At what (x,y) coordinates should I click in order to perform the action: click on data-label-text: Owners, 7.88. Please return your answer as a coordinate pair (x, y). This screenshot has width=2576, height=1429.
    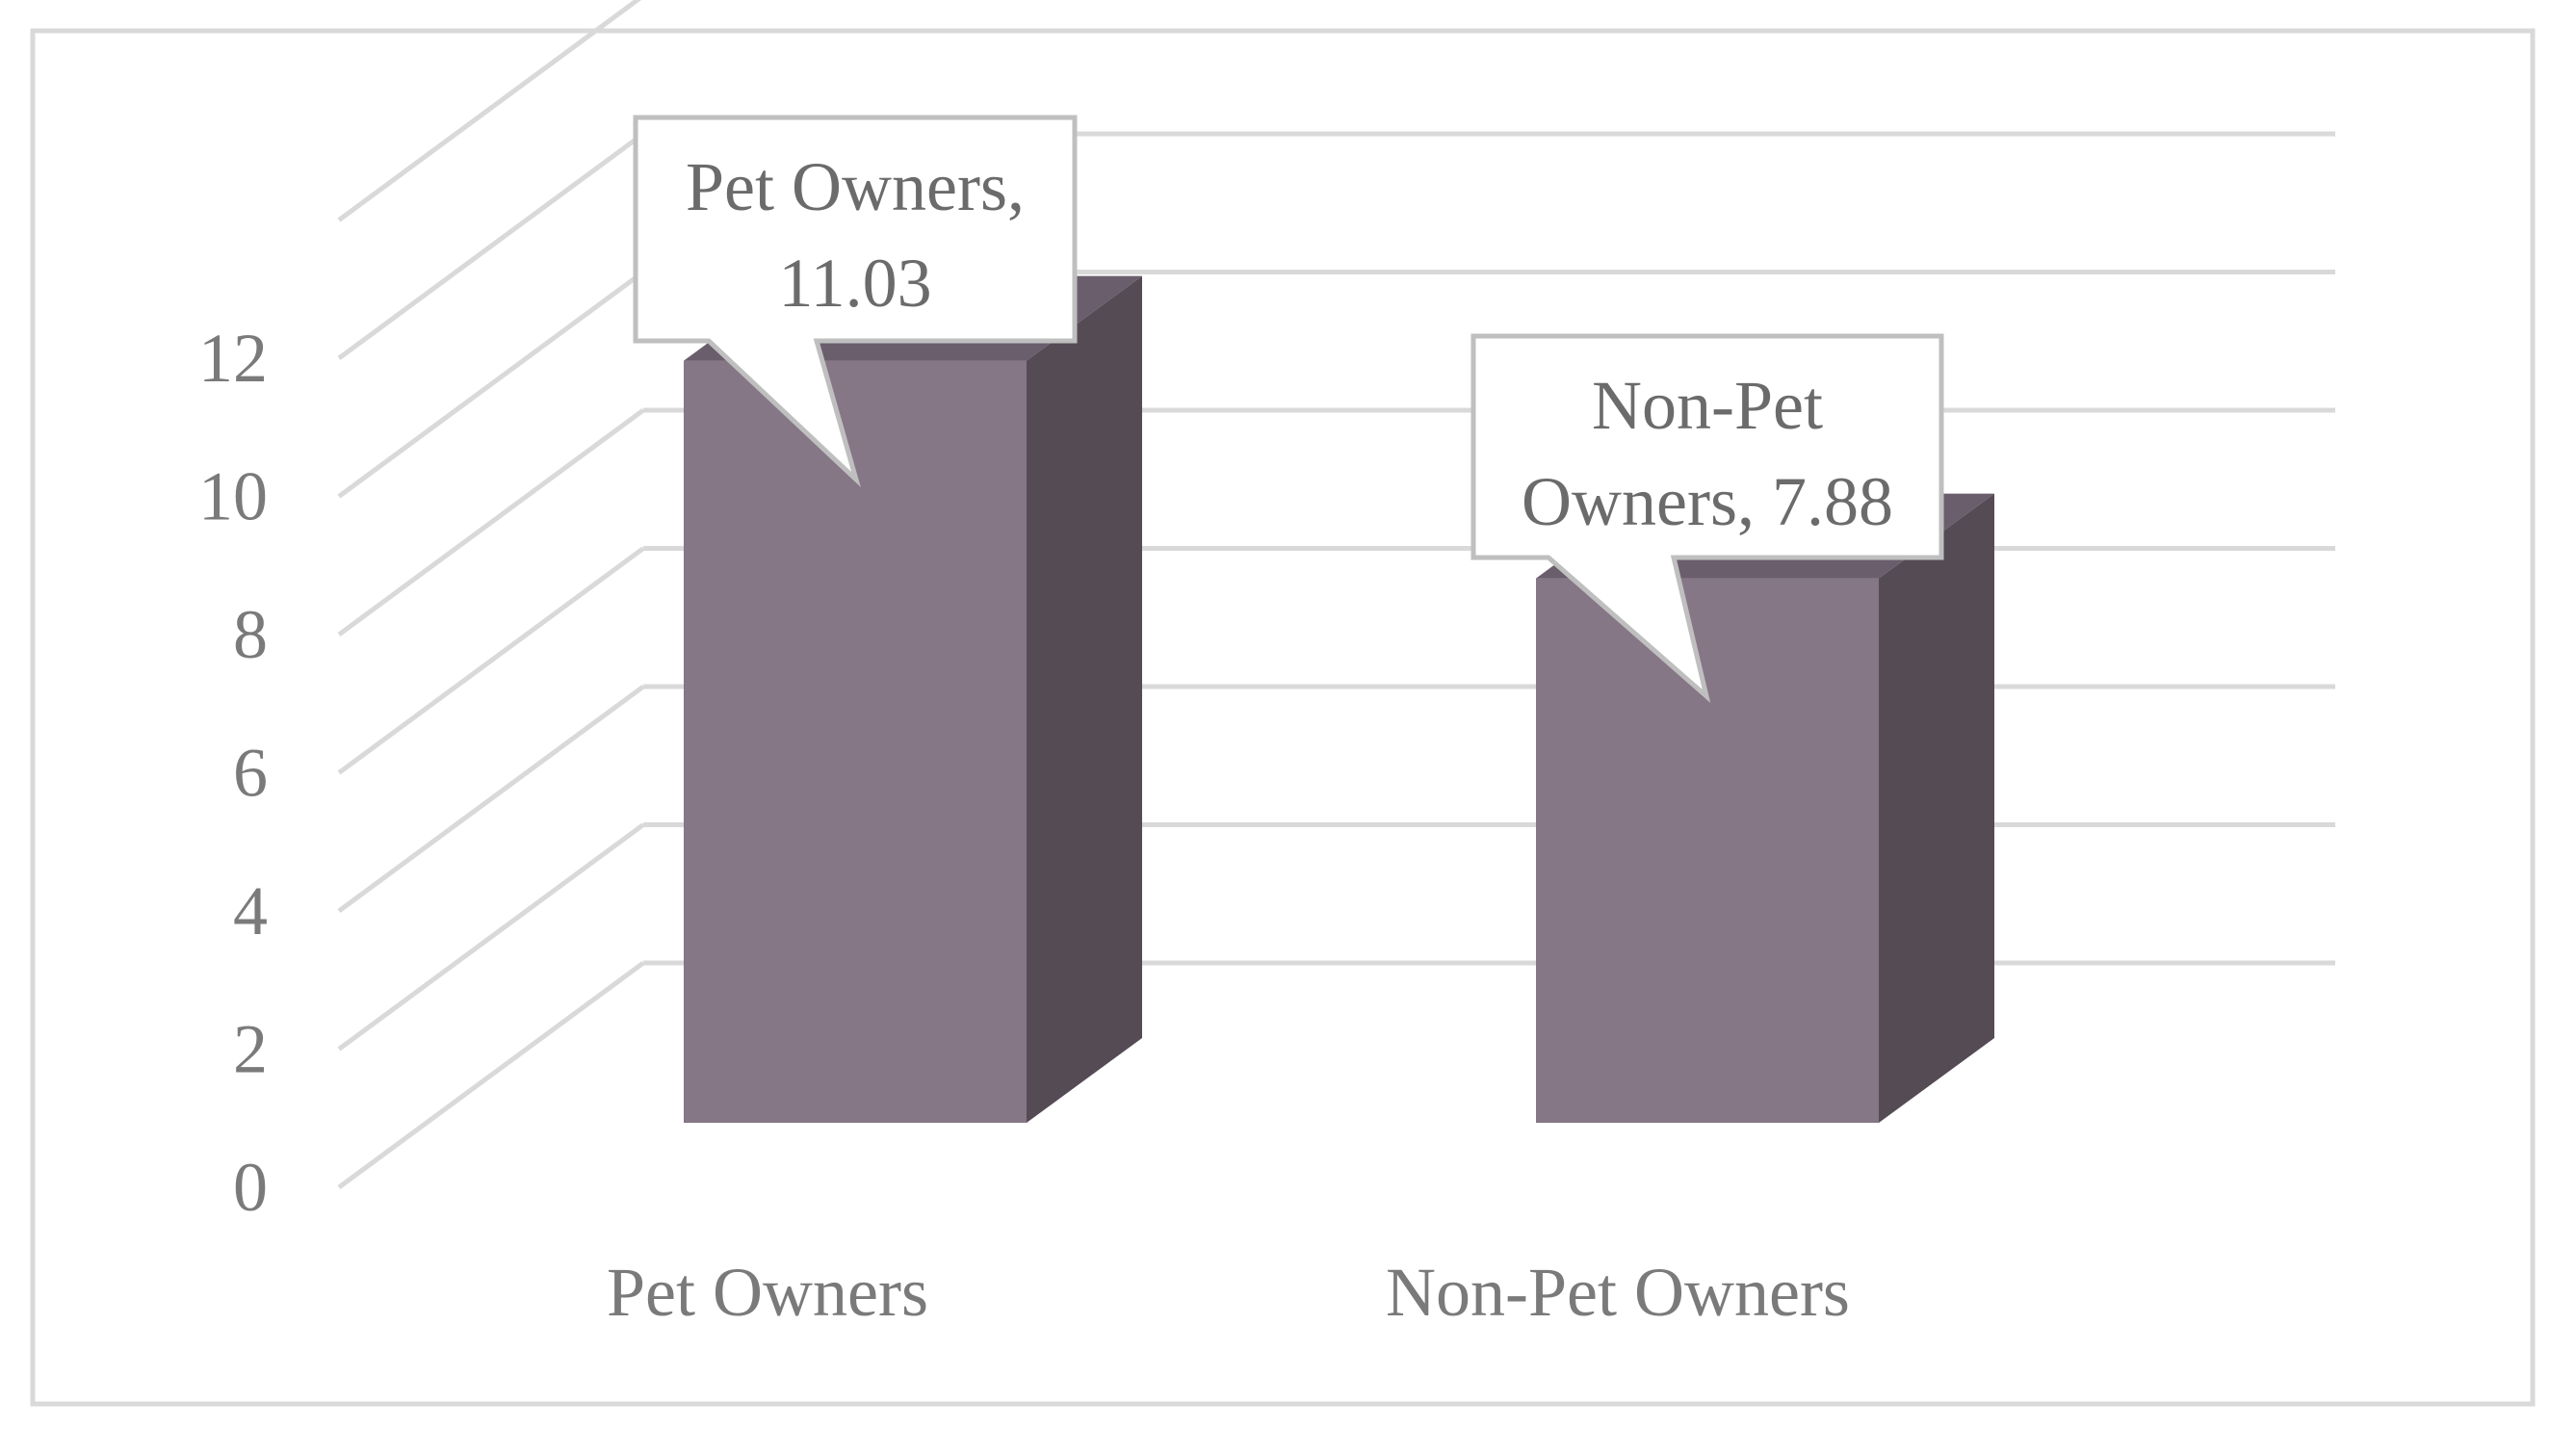
    Looking at the image, I should click on (1707, 502).